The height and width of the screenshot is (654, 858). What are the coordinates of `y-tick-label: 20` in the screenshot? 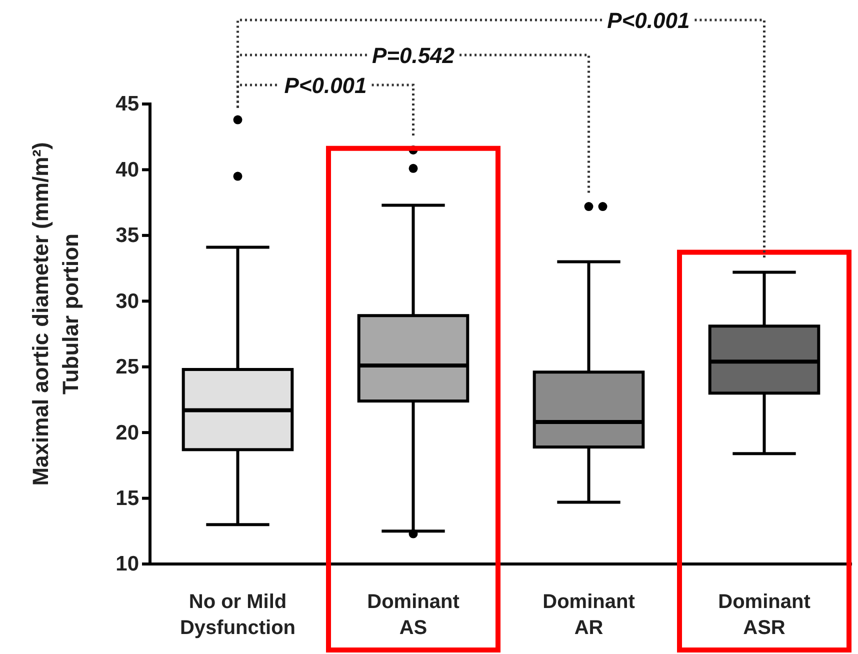 It's located at (127, 432).